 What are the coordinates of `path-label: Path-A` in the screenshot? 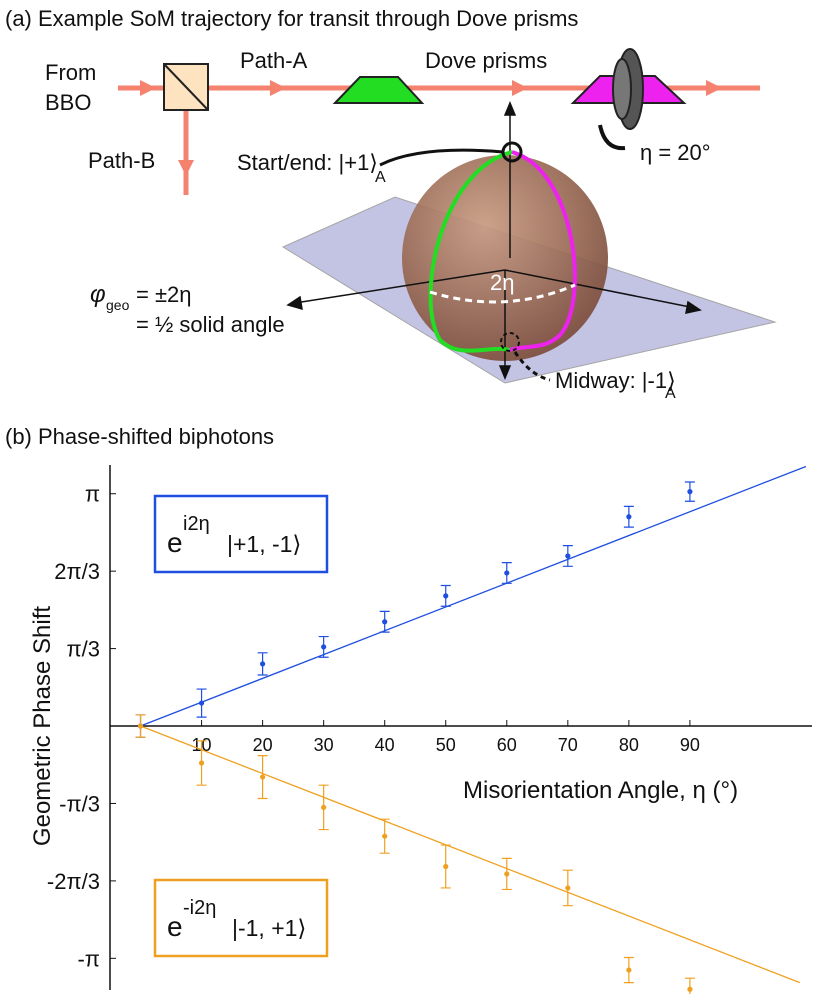 It's located at (274, 60).